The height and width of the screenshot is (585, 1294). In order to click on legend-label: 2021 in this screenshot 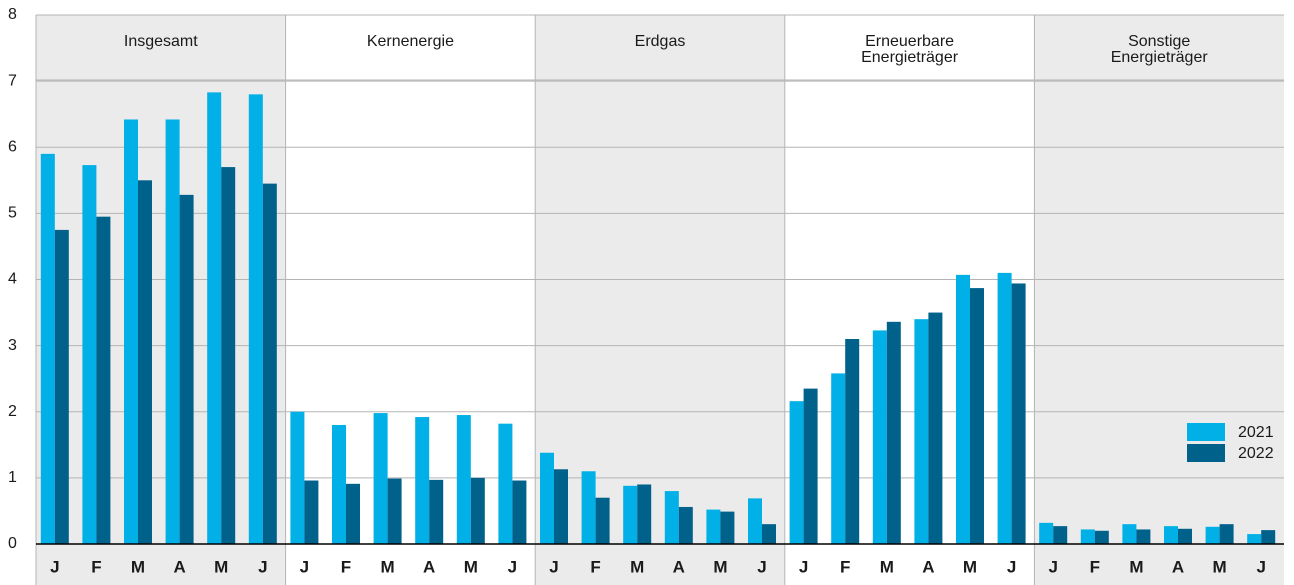, I will do `click(1256, 432)`.